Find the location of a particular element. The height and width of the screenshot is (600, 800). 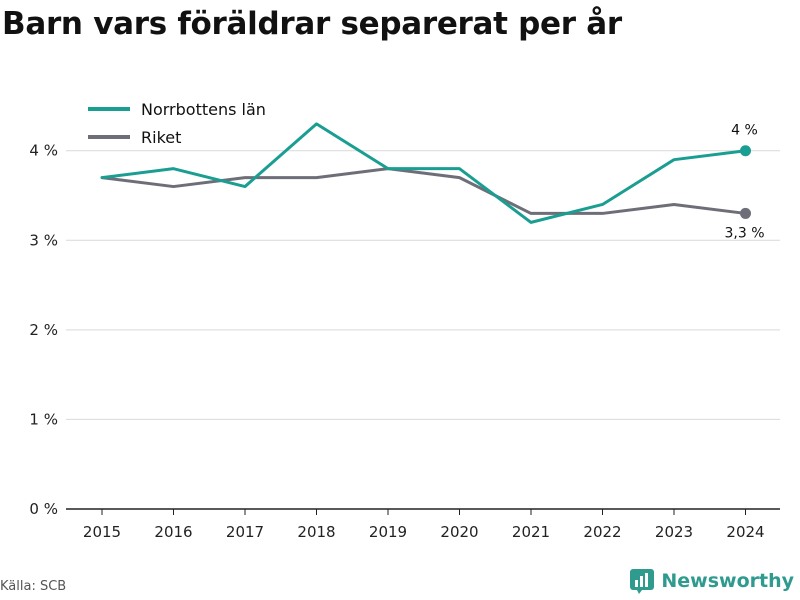

x-tick-label: 2018 is located at coordinates (316, 532).